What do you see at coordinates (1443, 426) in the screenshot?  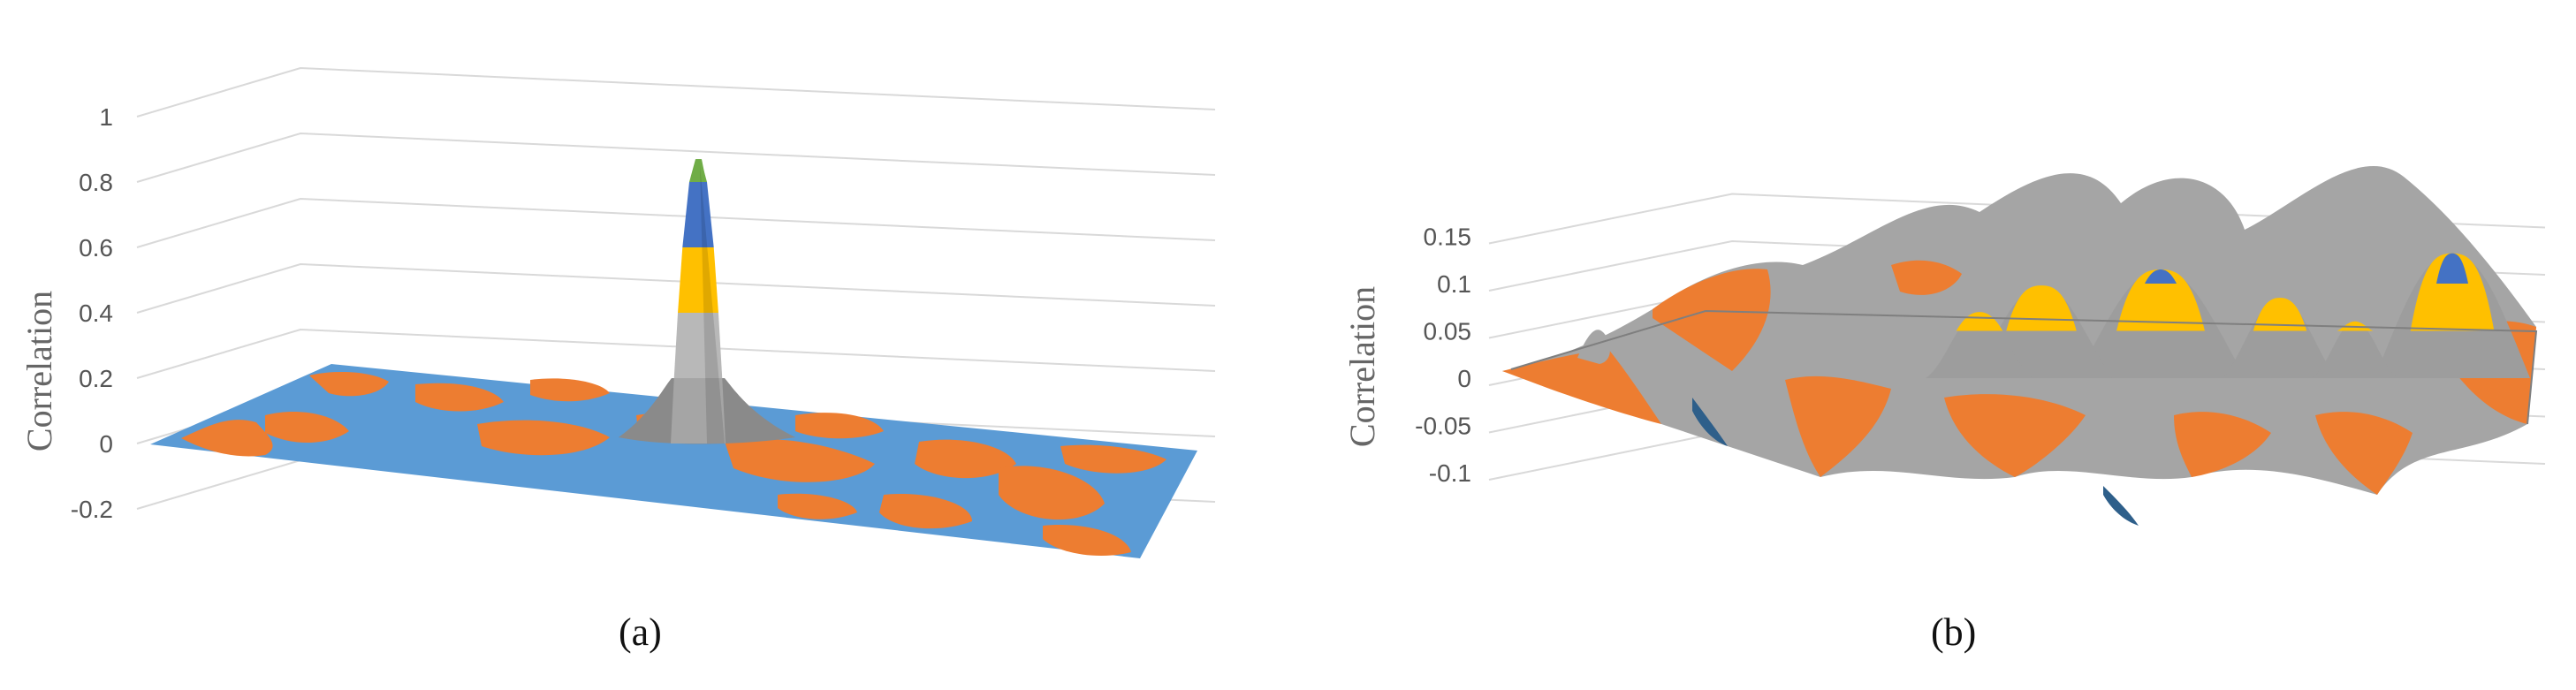 I see `y-tick-label: -0.05` at bounding box center [1443, 426].